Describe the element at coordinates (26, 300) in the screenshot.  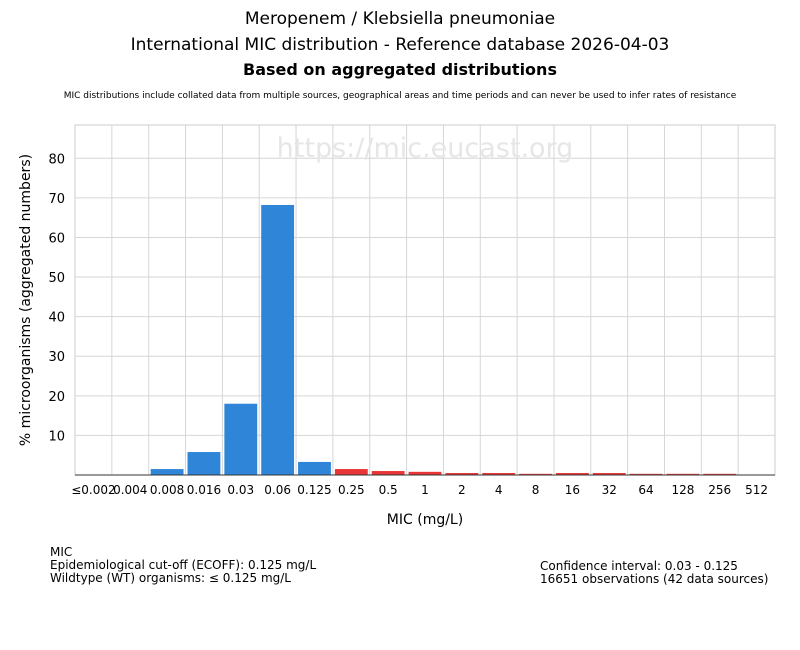
I see `y-axis-label: % microorganisms (aggregated numbers)` at that location.